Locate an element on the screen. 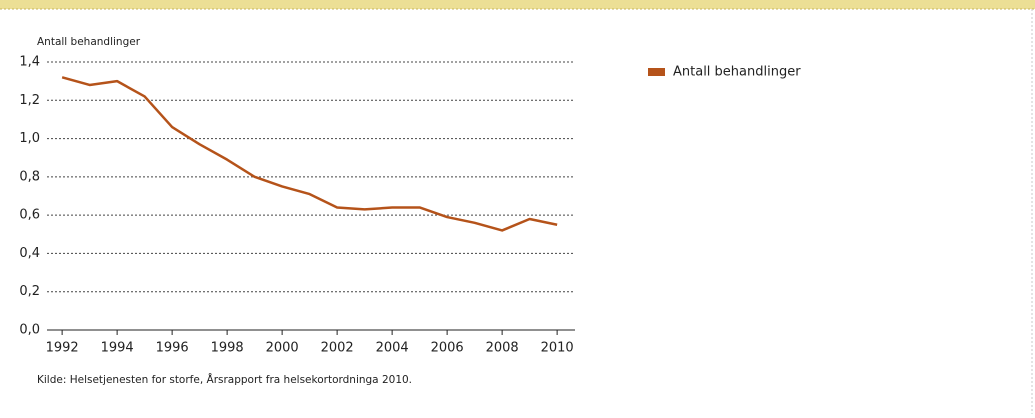 The height and width of the screenshot is (418, 1035). x-tick-label: 1998 is located at coordinates (227, 348).